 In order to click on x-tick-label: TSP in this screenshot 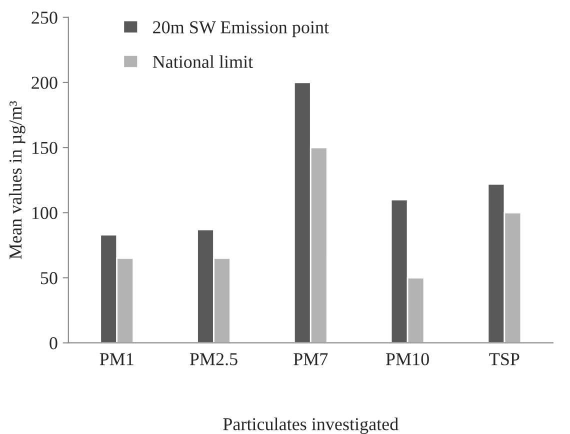, I will do `click(504, 359)`.